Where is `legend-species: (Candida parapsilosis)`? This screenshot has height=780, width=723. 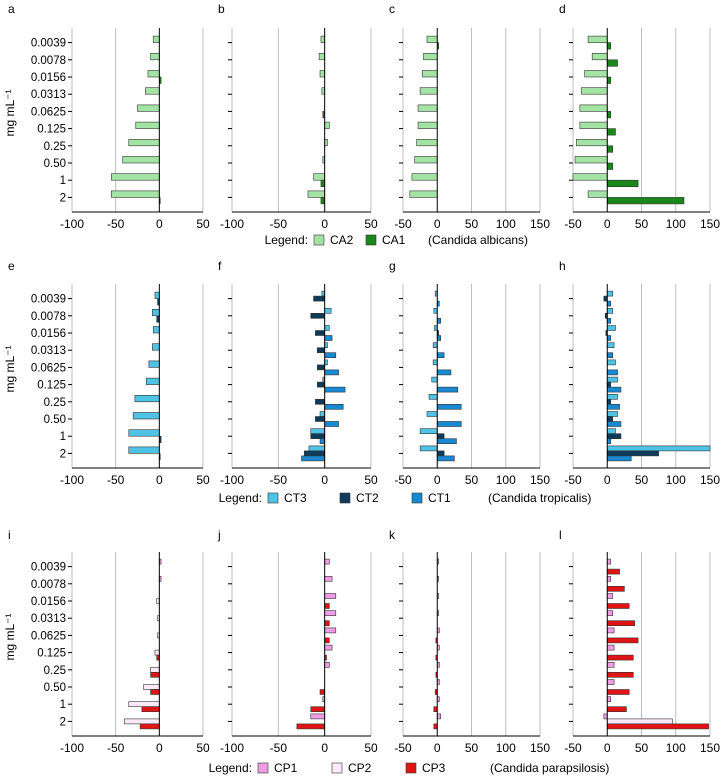
legend-species: (Candida parapsilosis) is located at coordinates (549, 768).